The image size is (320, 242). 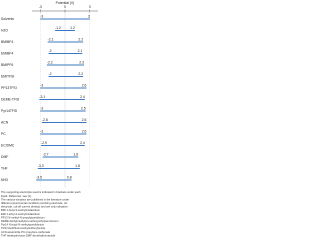 What do you see at coordinates (65, 3) in the screenshot?
I see `chart-title: Potential (V)` at bounding box center [65, 3].